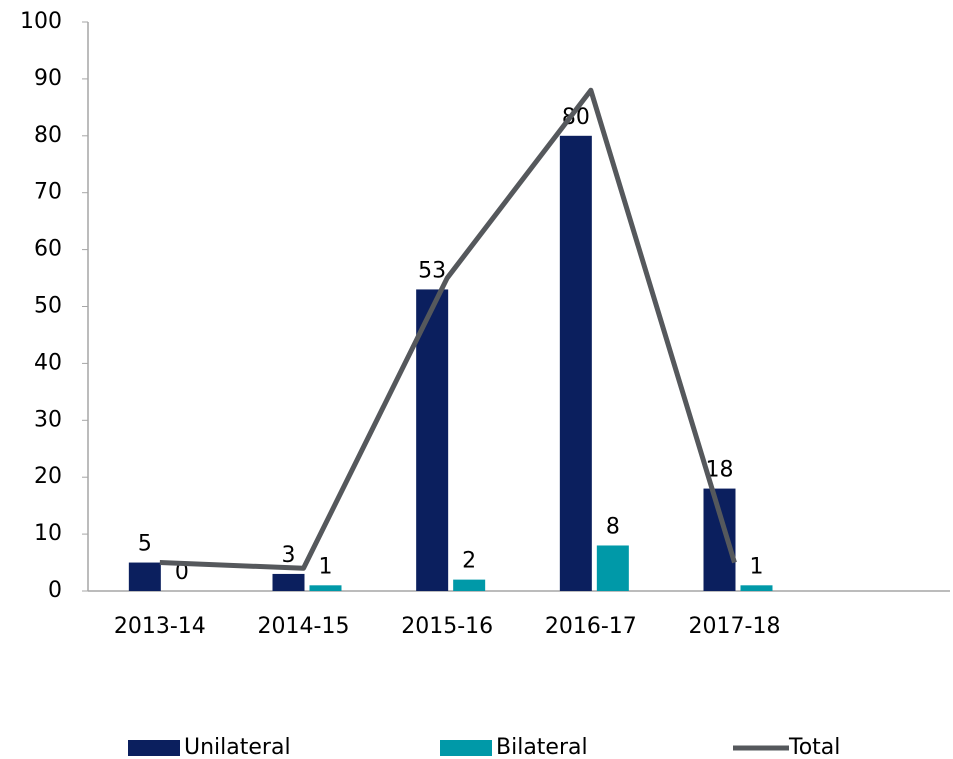 The image size is (953, 759). Describe the element at coordinates (237, 747) in the screenshot. I see `legend-label: Unilateral` at that location.